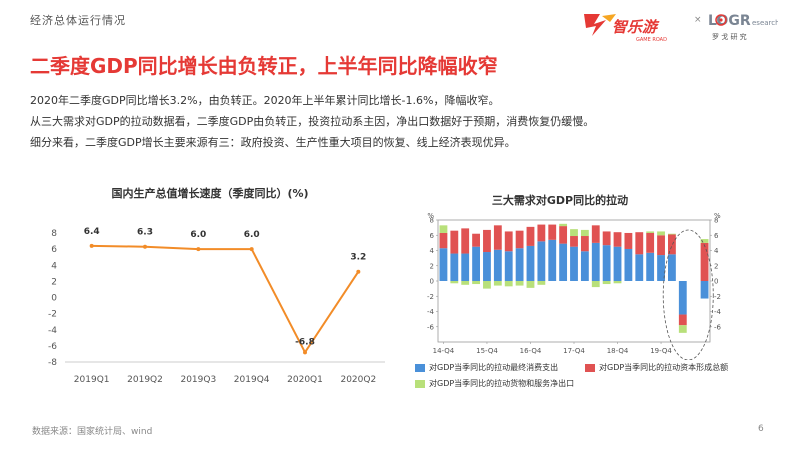 The image size is (800, 450). Describe the element at coordinates (716, 251) in the screenshot. I see `right-y-tick-label: 4` at that location.